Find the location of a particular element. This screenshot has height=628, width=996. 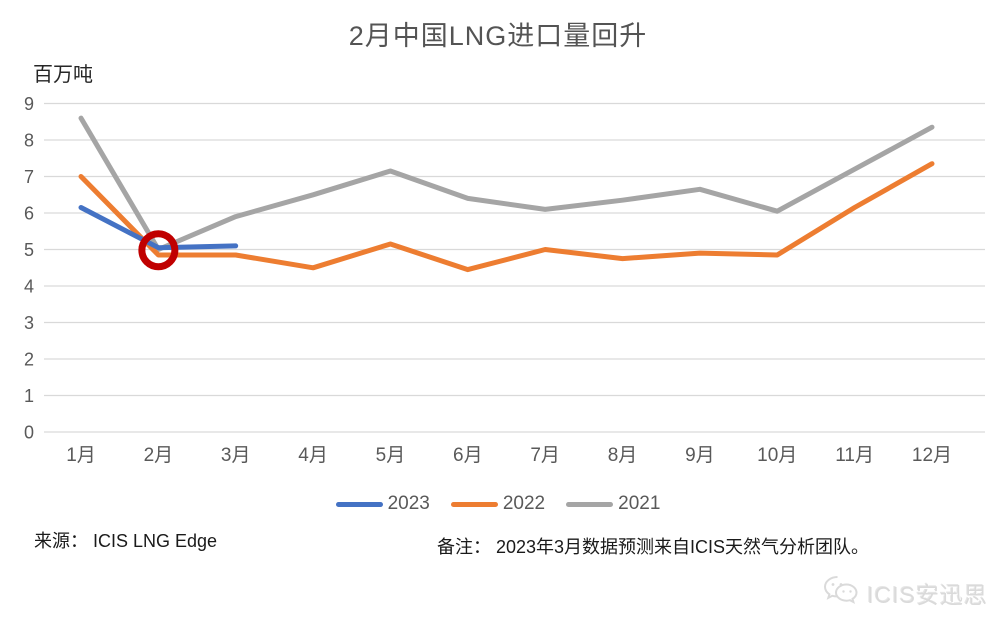

chart-title: 2月中国LNG进口量回升 is located at coordinates (498, 36).